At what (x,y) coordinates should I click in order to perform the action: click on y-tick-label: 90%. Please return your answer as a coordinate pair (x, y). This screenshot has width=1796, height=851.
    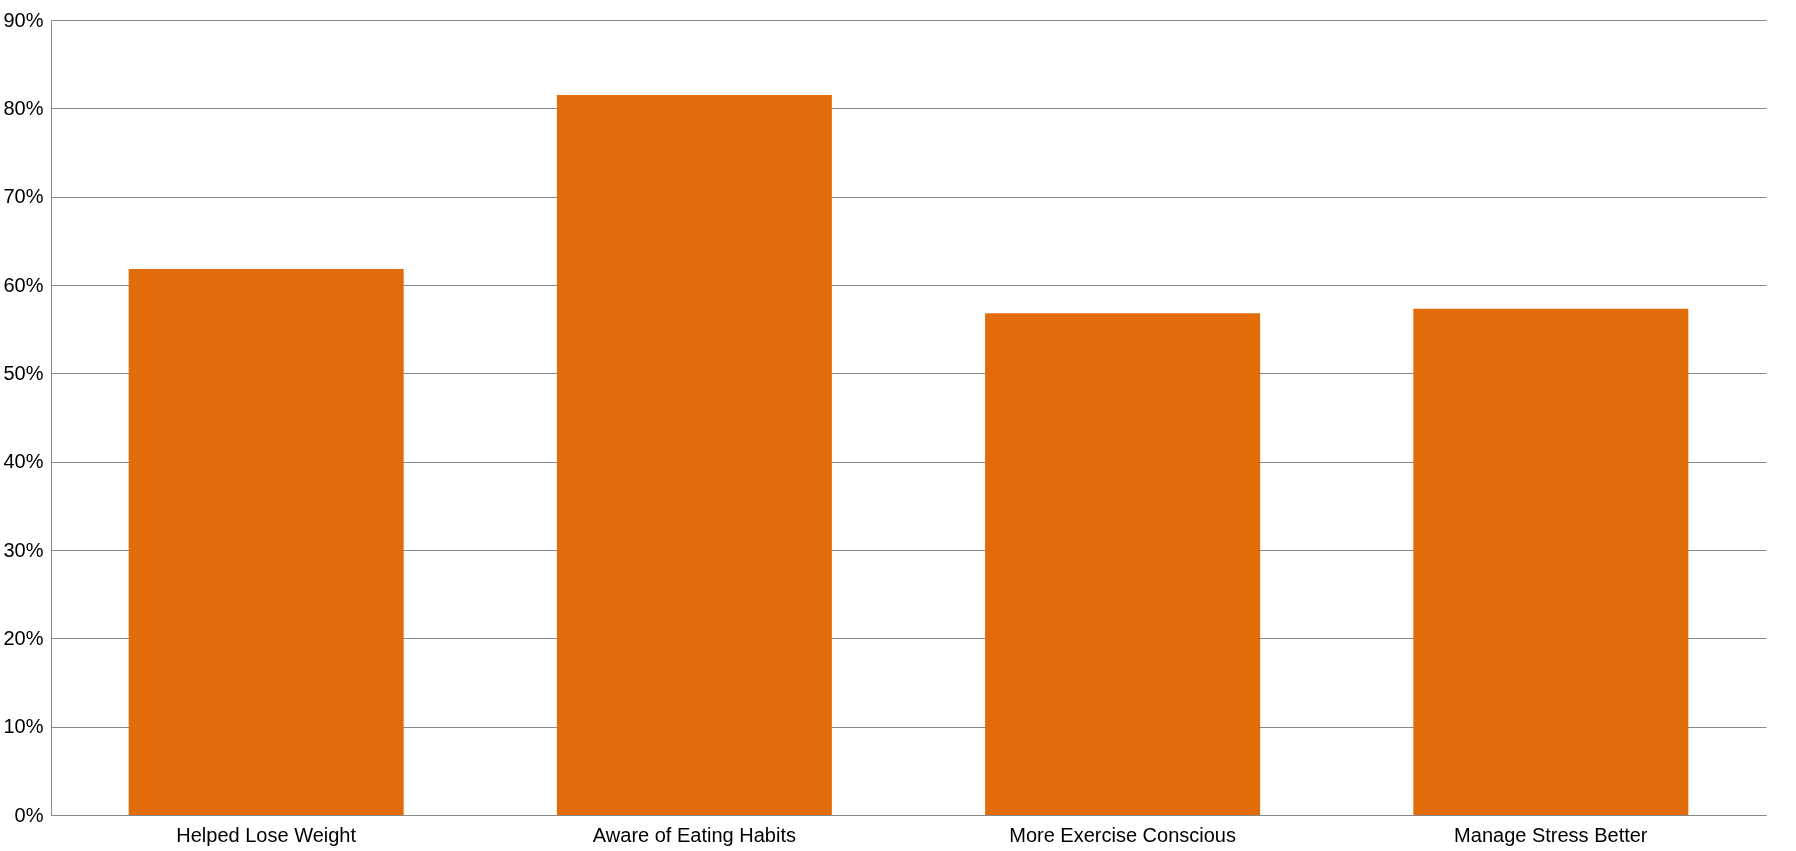
    Looking at the image, I should click on (23, 19).